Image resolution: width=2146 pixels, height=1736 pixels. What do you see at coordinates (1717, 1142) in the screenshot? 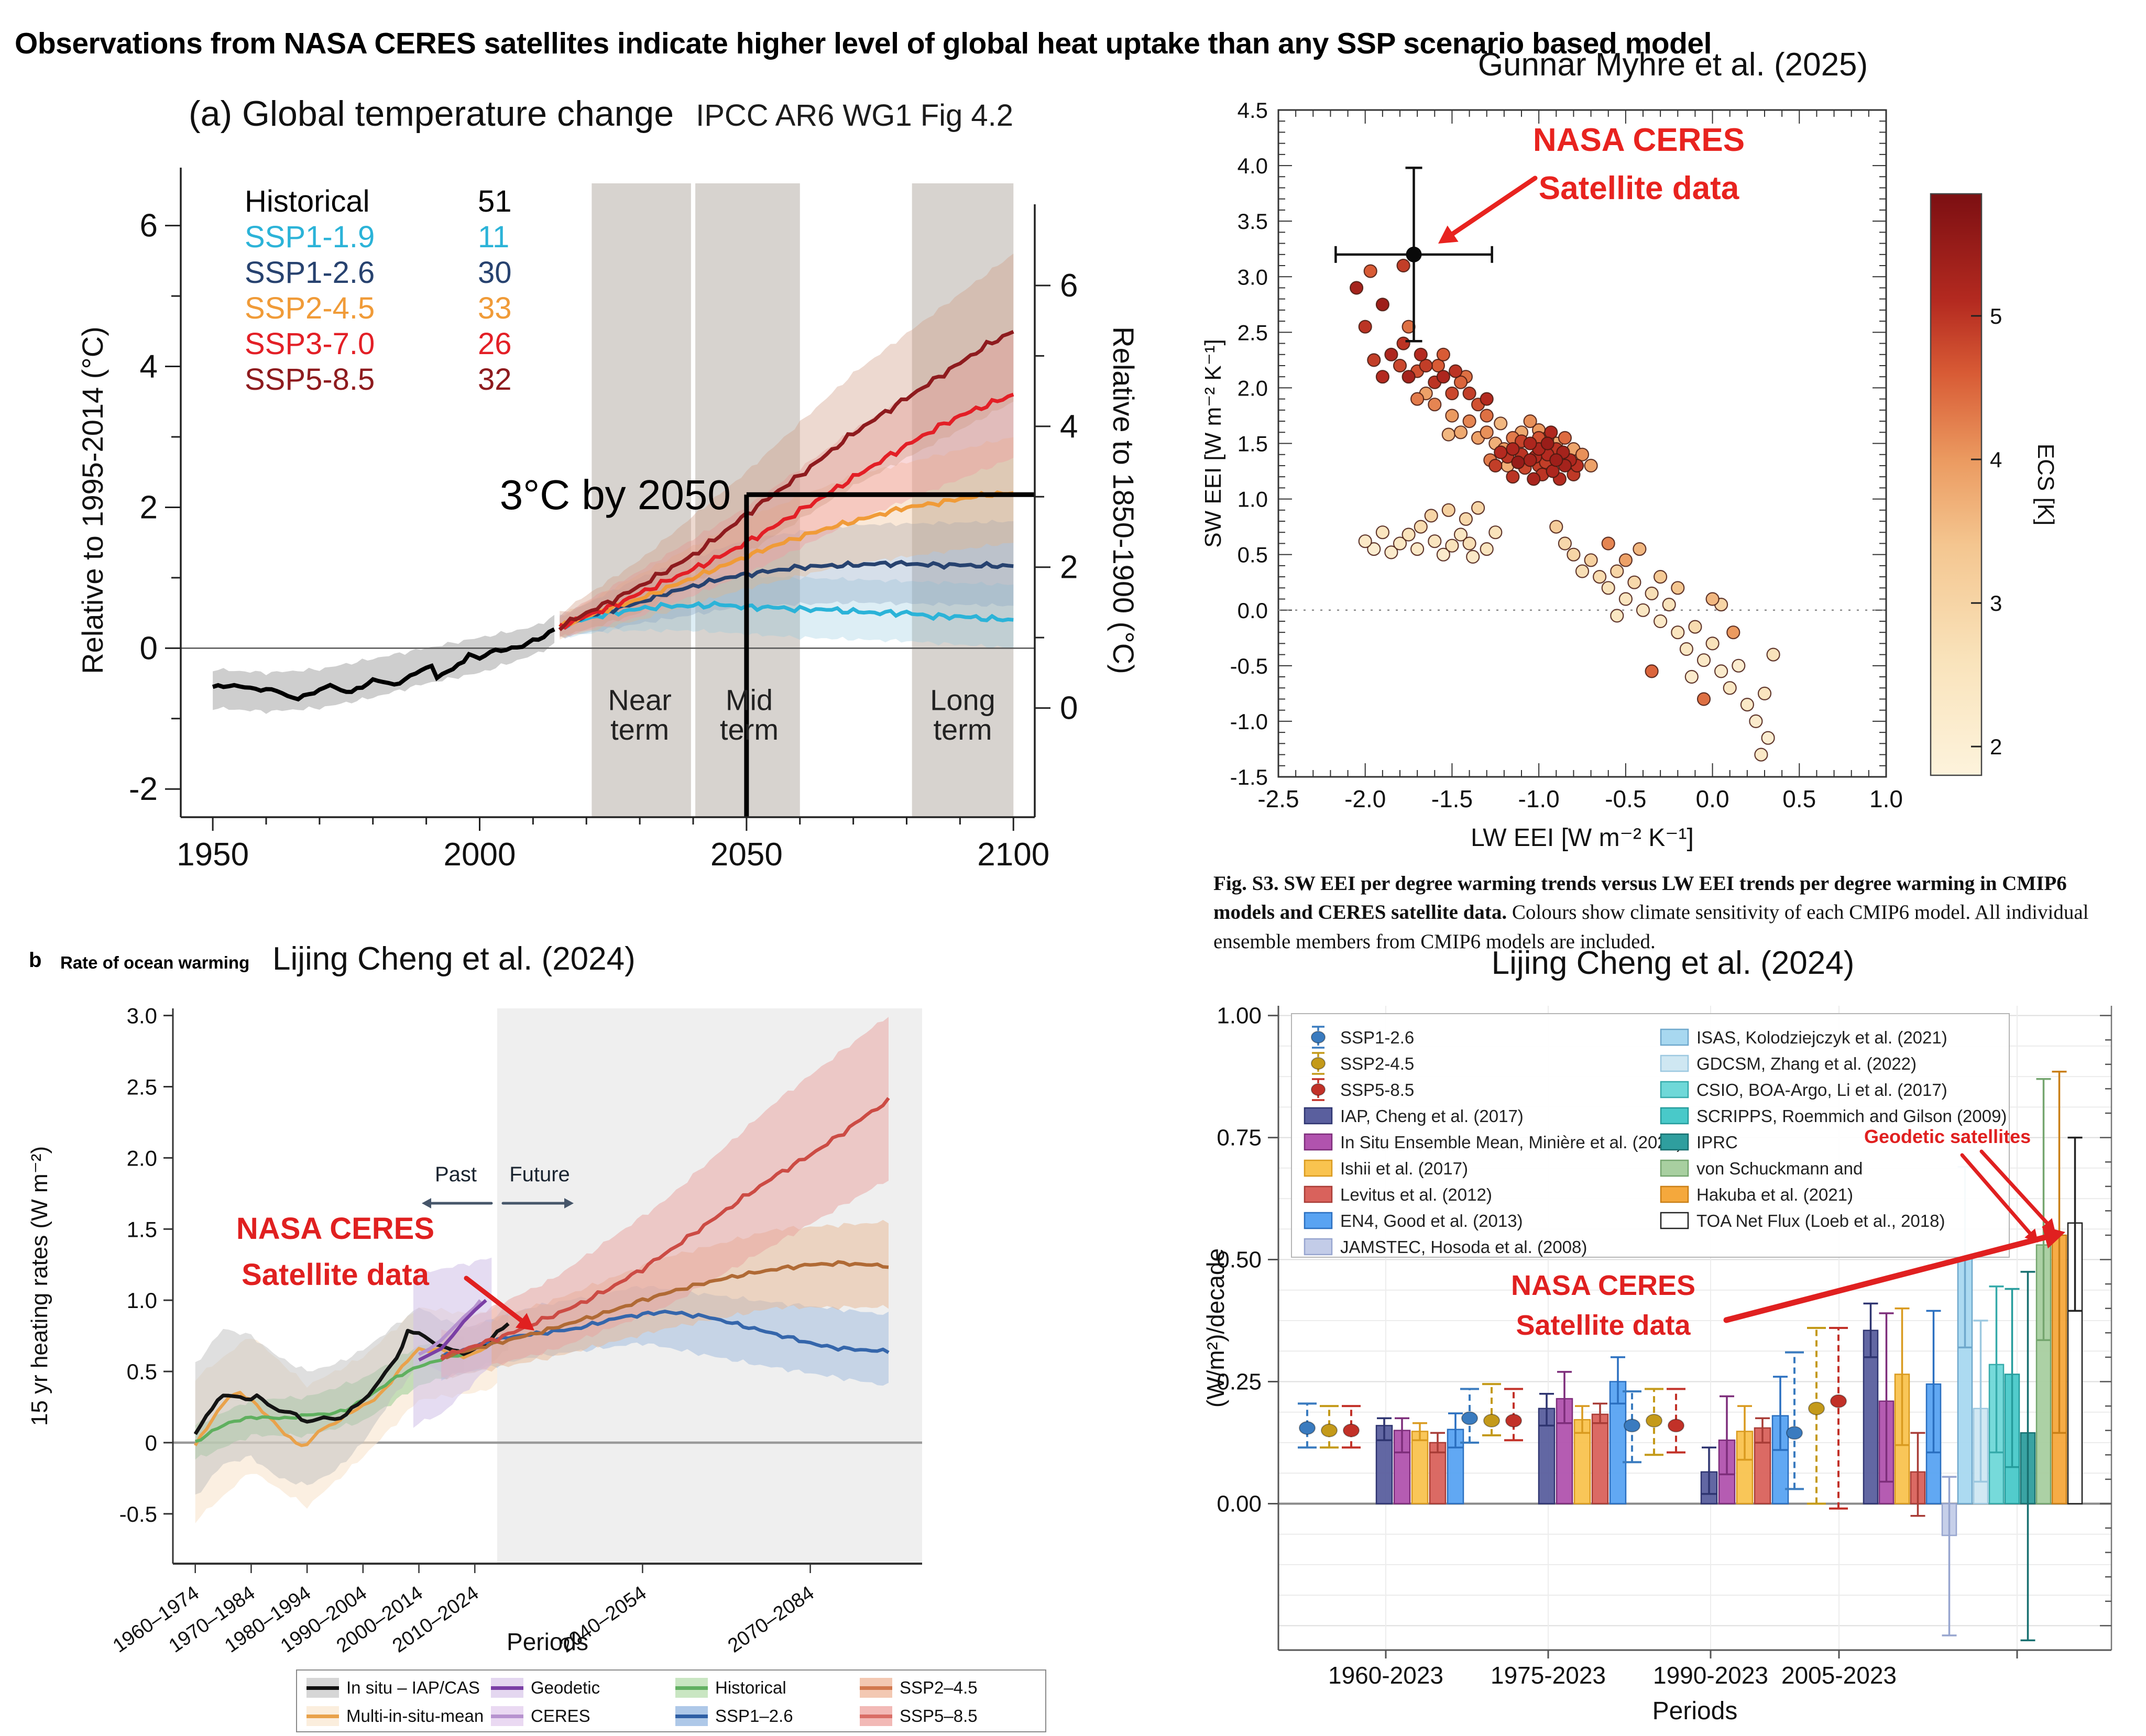
I see `legend-d-label: IPRC` at bounding box center [1717, 1142].